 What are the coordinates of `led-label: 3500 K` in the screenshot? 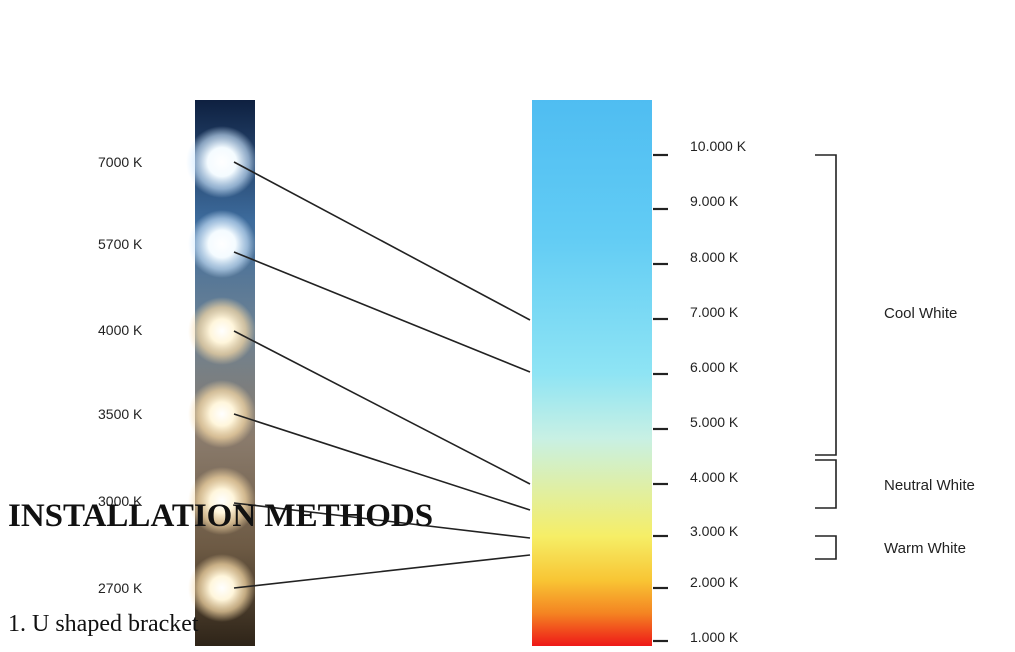 It's located at (120, 414).